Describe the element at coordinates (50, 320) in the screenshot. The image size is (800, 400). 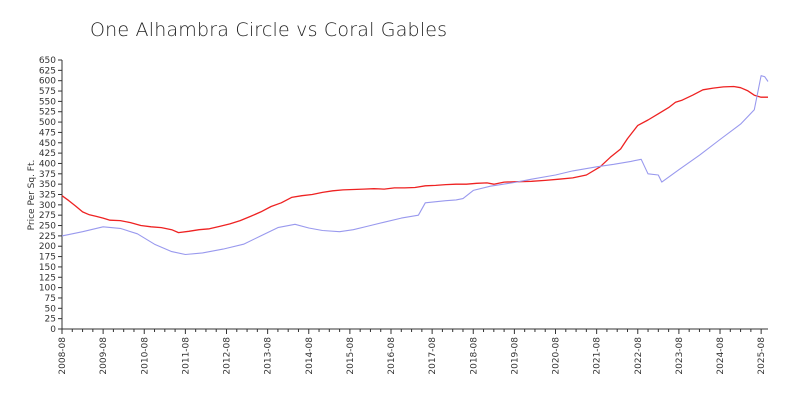
I see `y-tick-label: 25` at that location.